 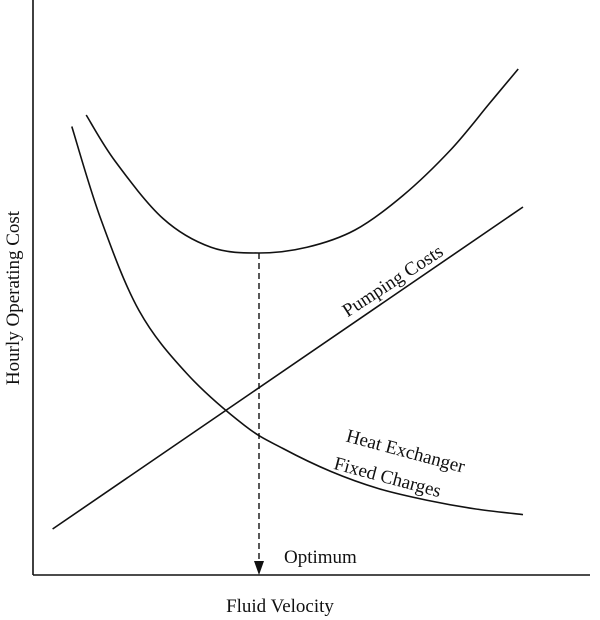 What do you see at coordinates (259, 568) in the screenshot?
I see `optimum-arrowhead` at bounding box center [259, 568].